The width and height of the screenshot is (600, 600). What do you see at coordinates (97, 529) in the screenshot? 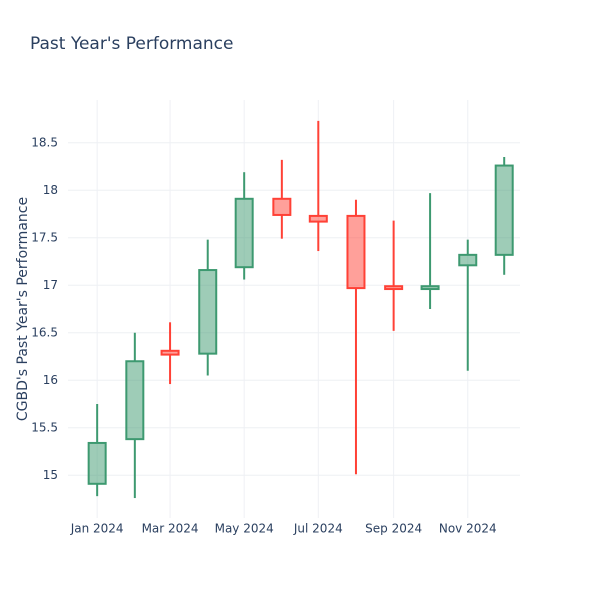
I see `x-tick-label: Jan 2024` at bounding box center [97, 529].